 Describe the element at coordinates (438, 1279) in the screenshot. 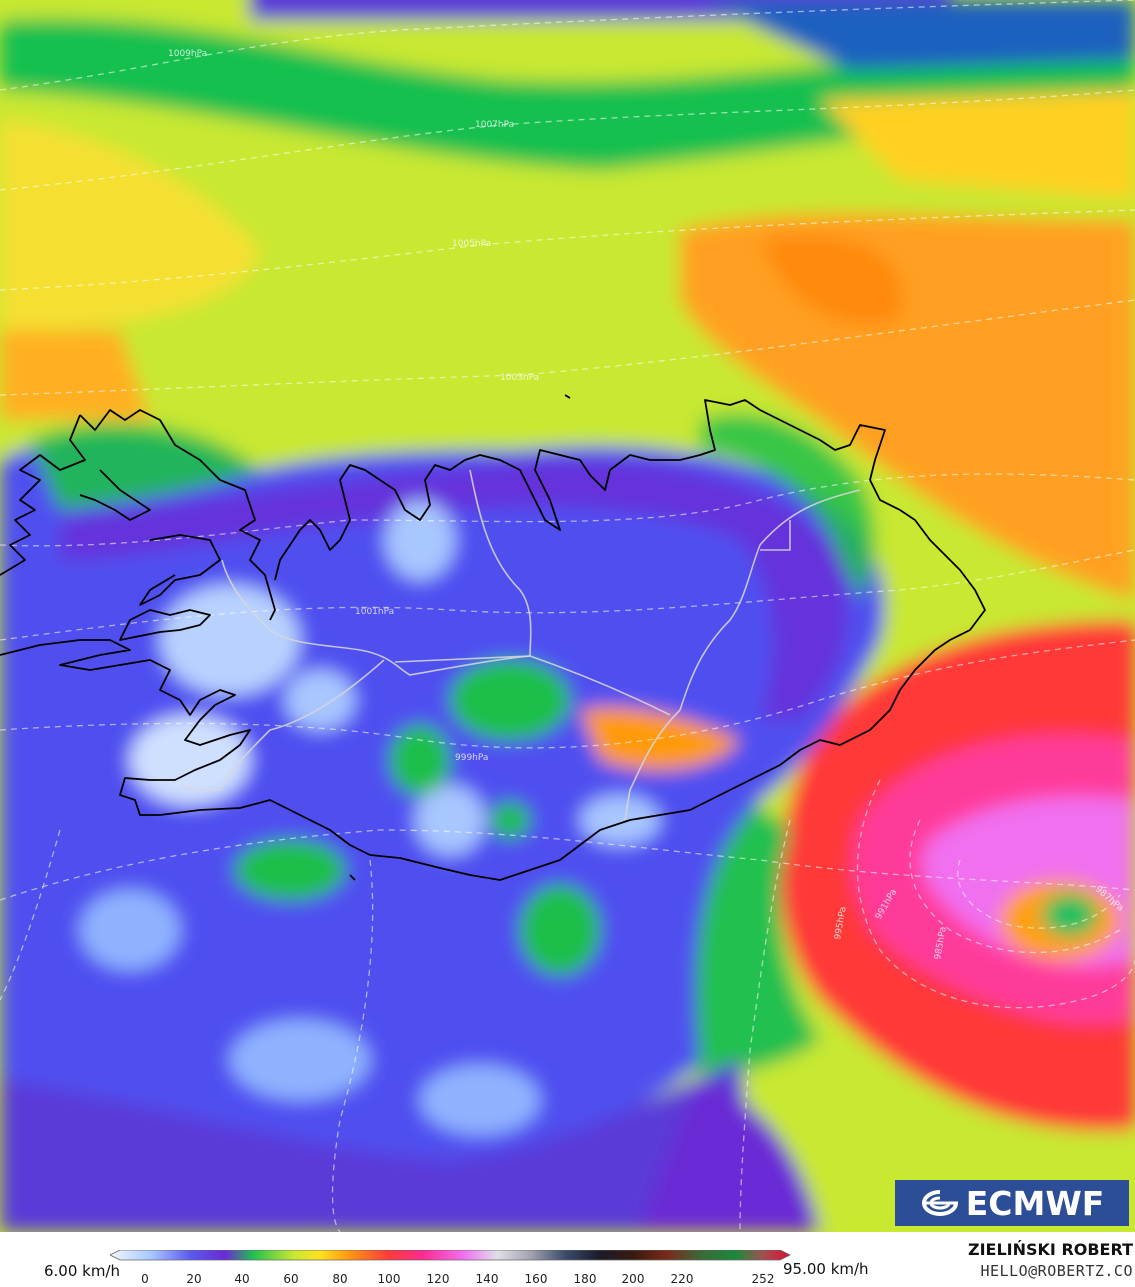

I see `colorbar-tick-label: 120` at that location.